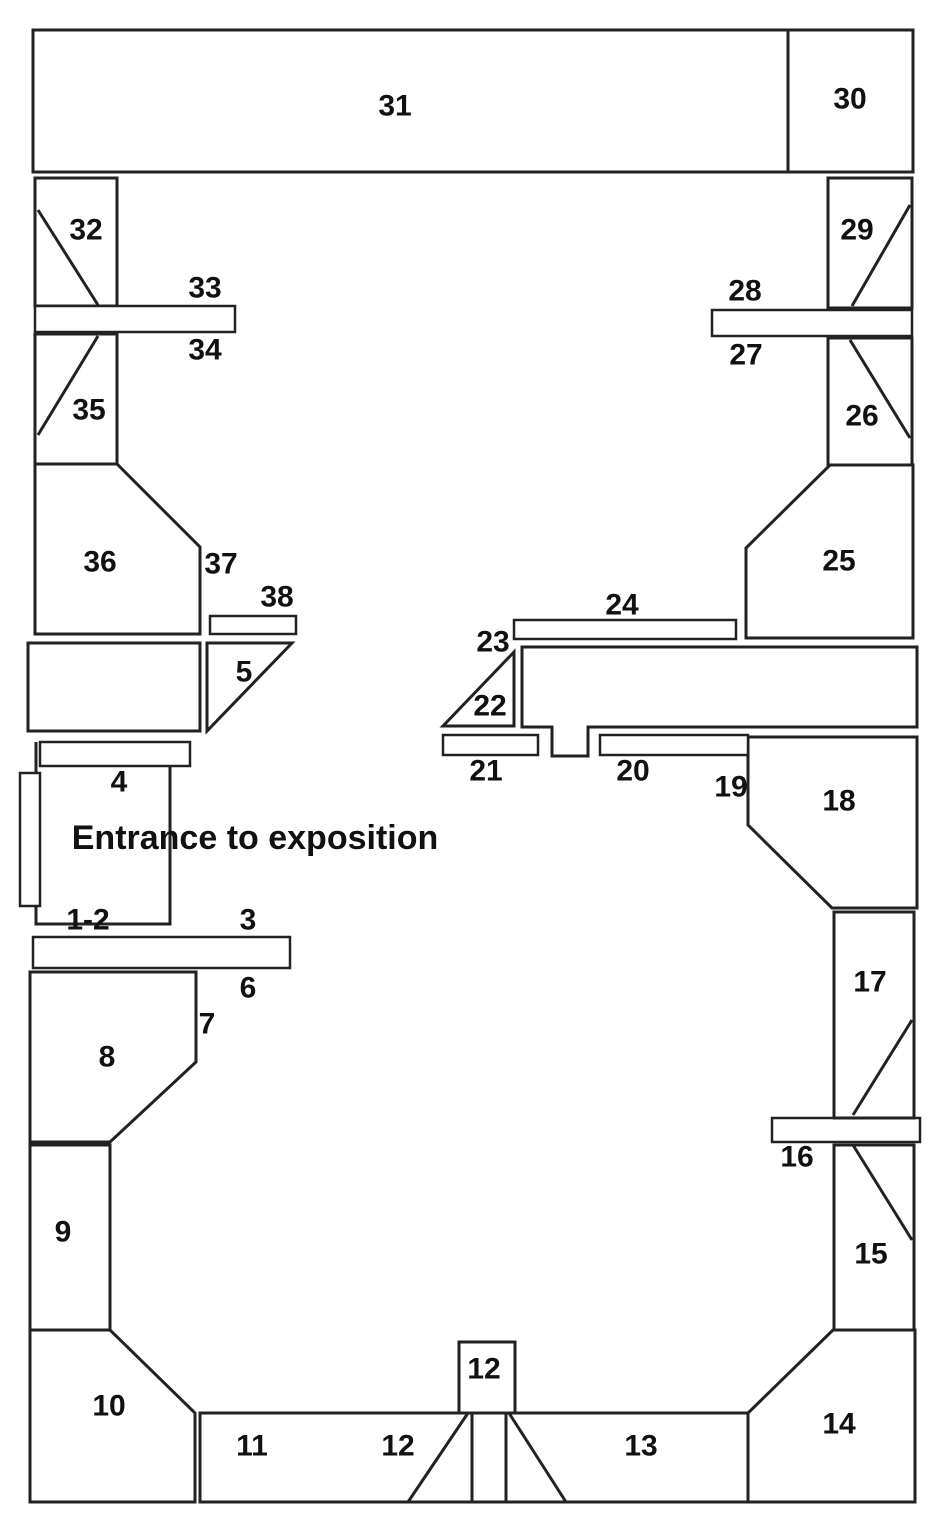  I want to click on label-33: 33, so click(204, 288).